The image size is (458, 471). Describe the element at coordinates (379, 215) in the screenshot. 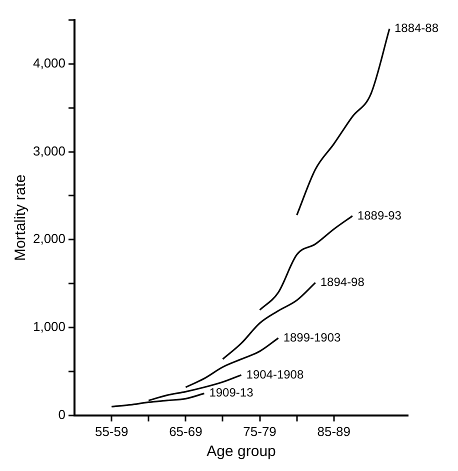

I see `series-label: 1889-93` at that location.